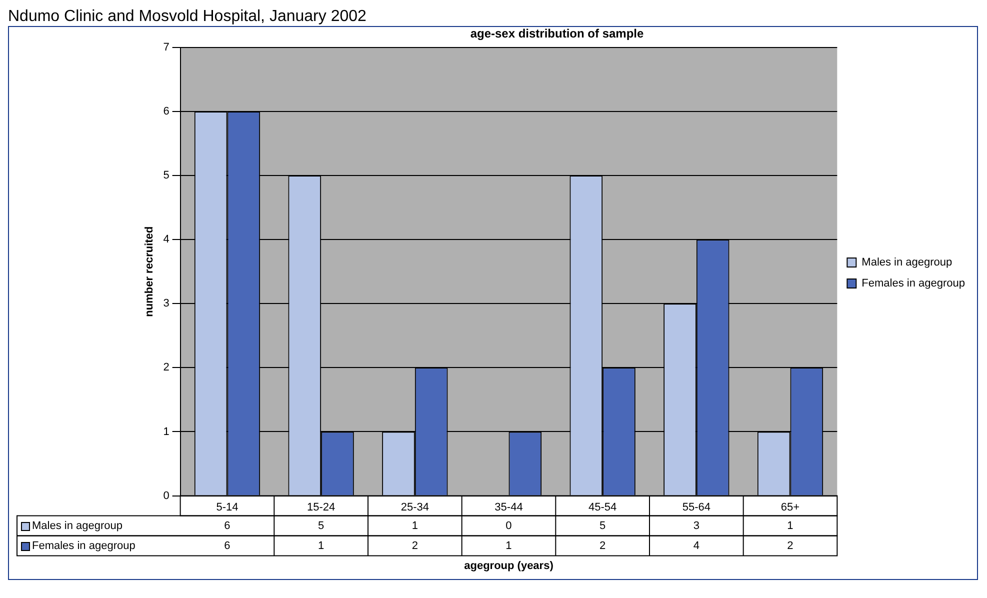 Image resolution: width=987 pixels, height=598 pixels. I want to click on x-tick-label: 55-64, so click(696, 507).